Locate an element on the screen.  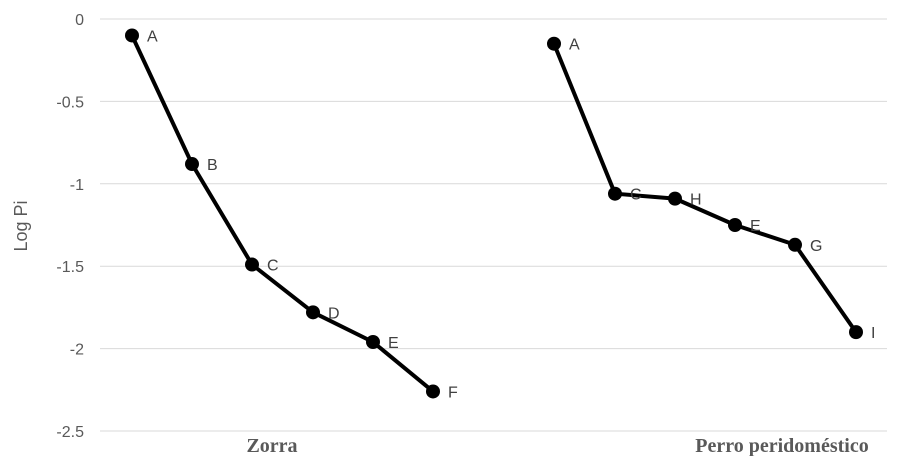
data-label: G is located at coordinates (816, 246).